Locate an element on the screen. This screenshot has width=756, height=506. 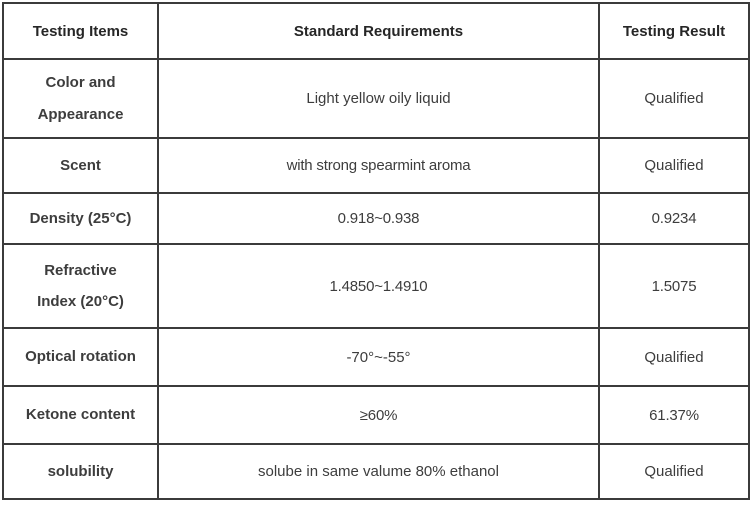
column-header-standard-requirements: Standard Requirements is located at coordinates (378, 31).